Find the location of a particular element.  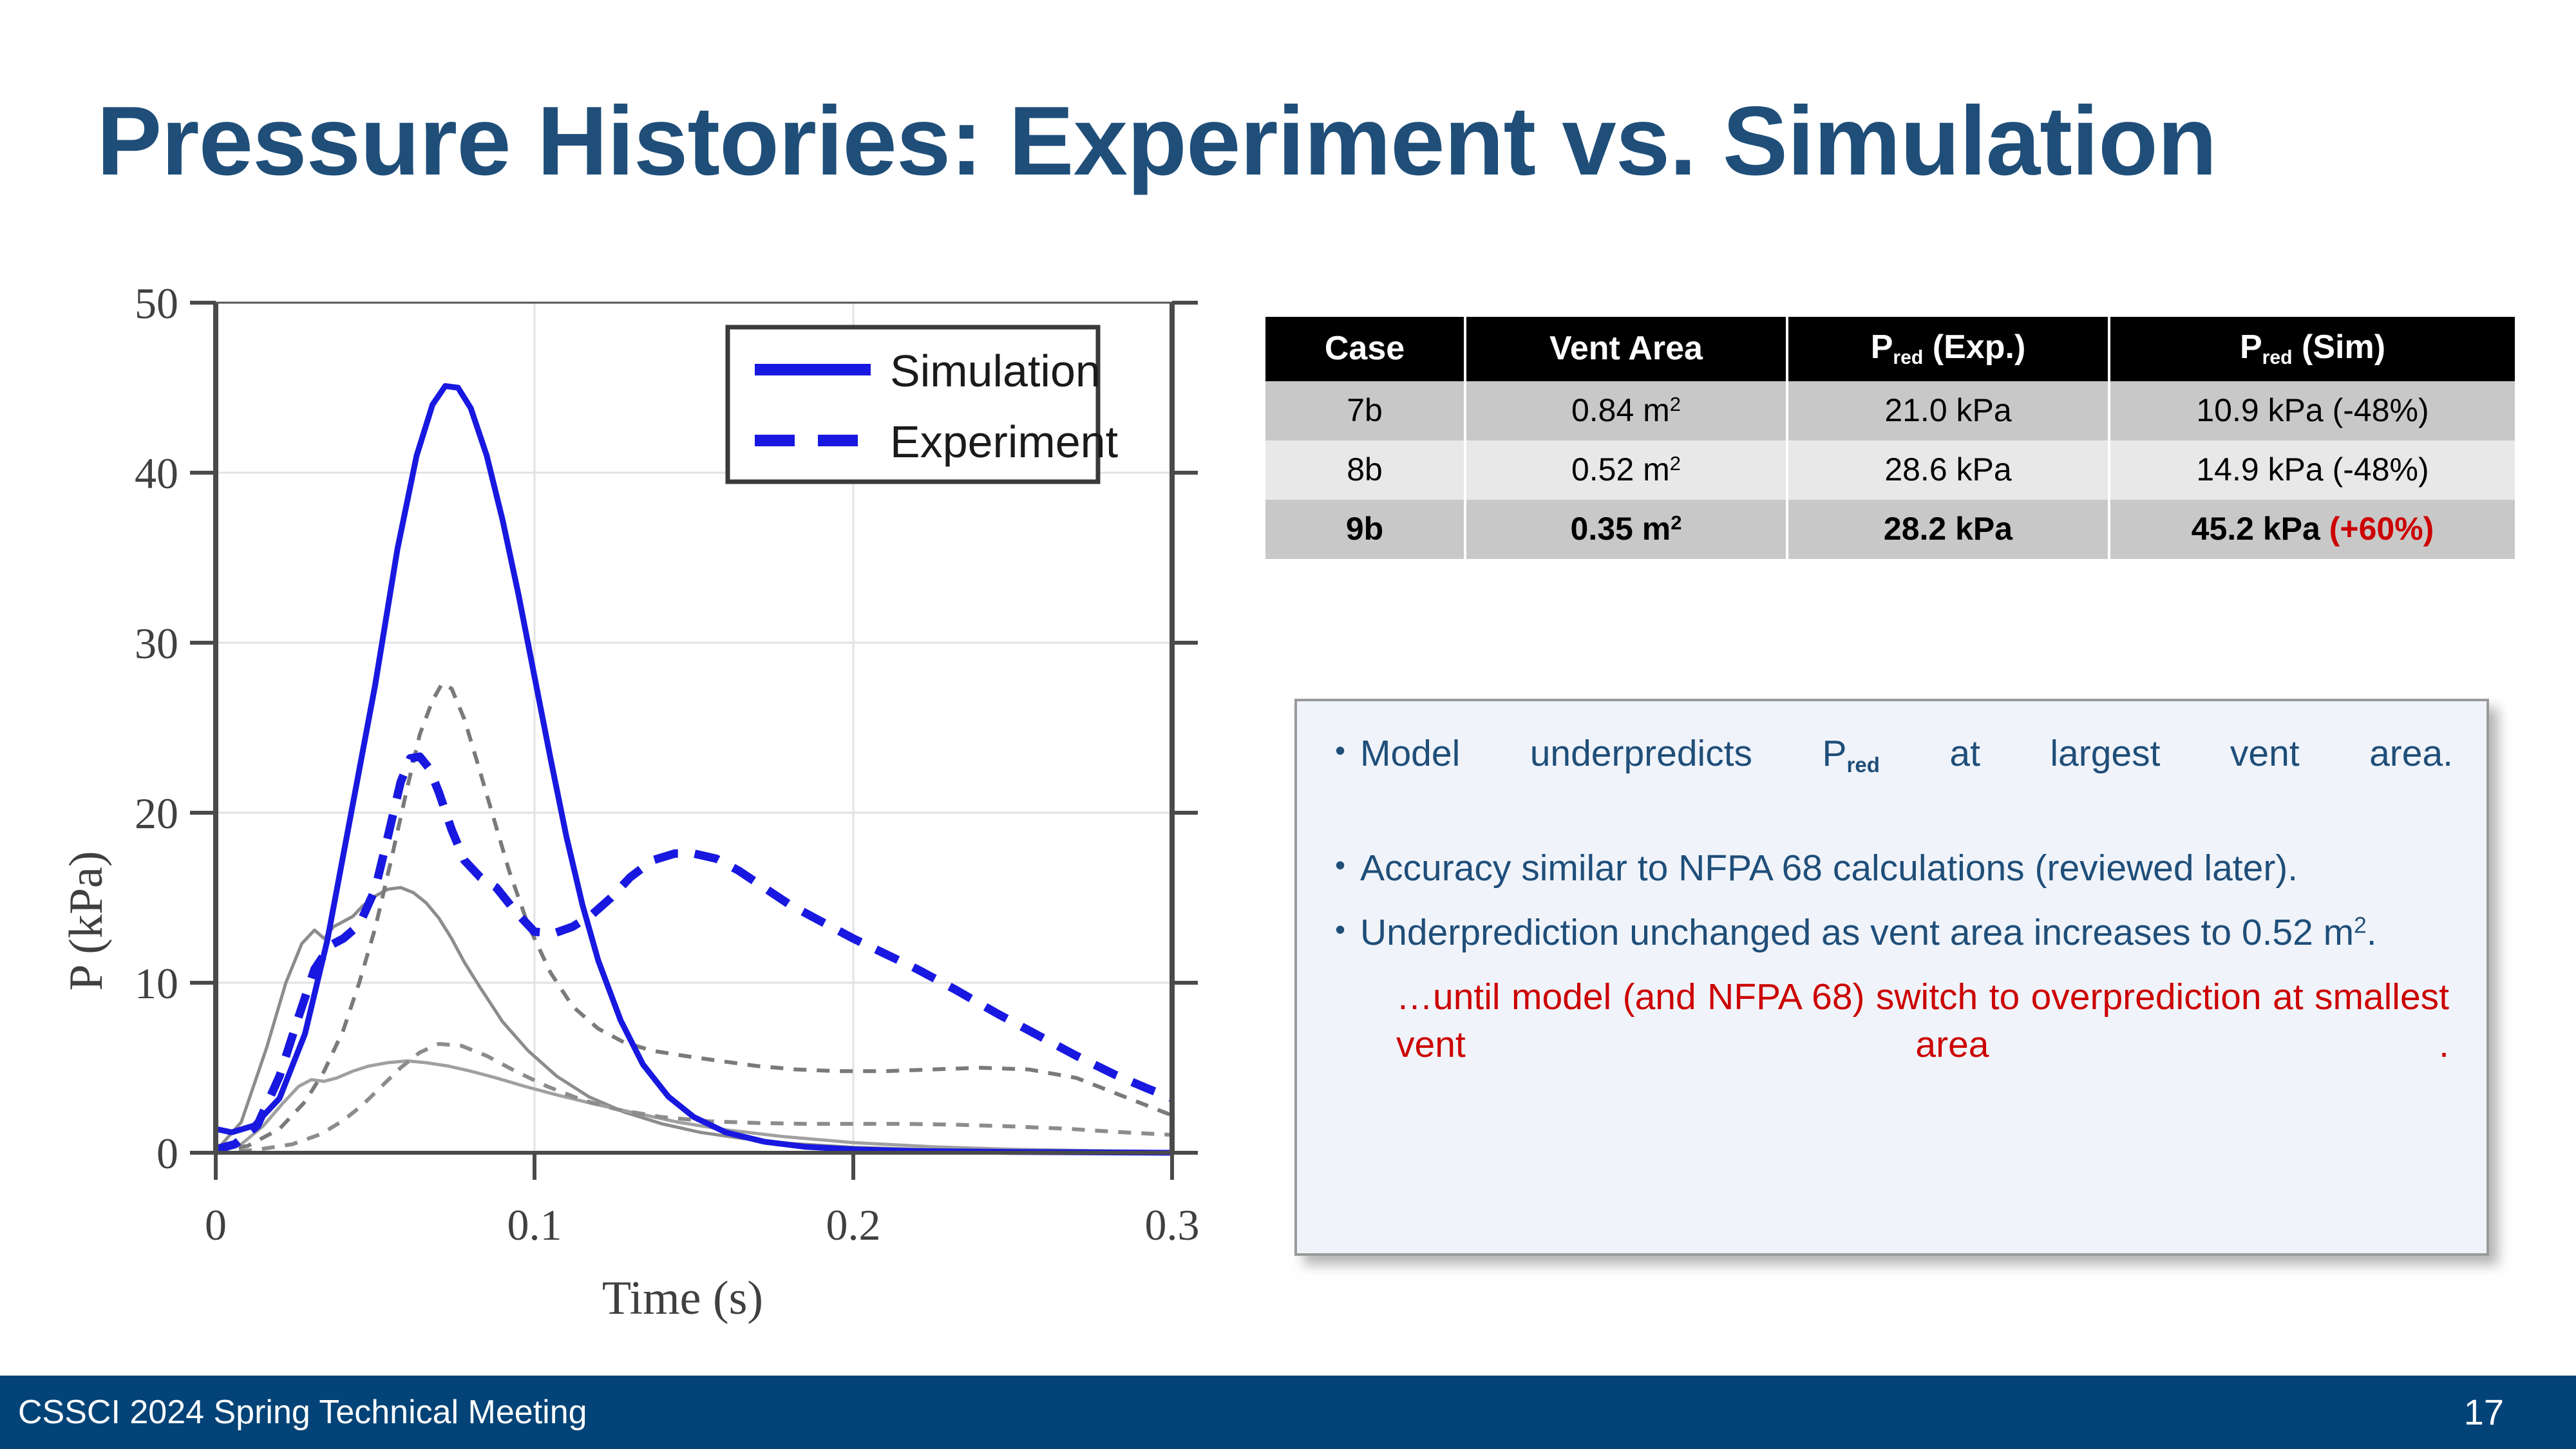

y-tick-label: 50 is located at coordinates (156, 303).